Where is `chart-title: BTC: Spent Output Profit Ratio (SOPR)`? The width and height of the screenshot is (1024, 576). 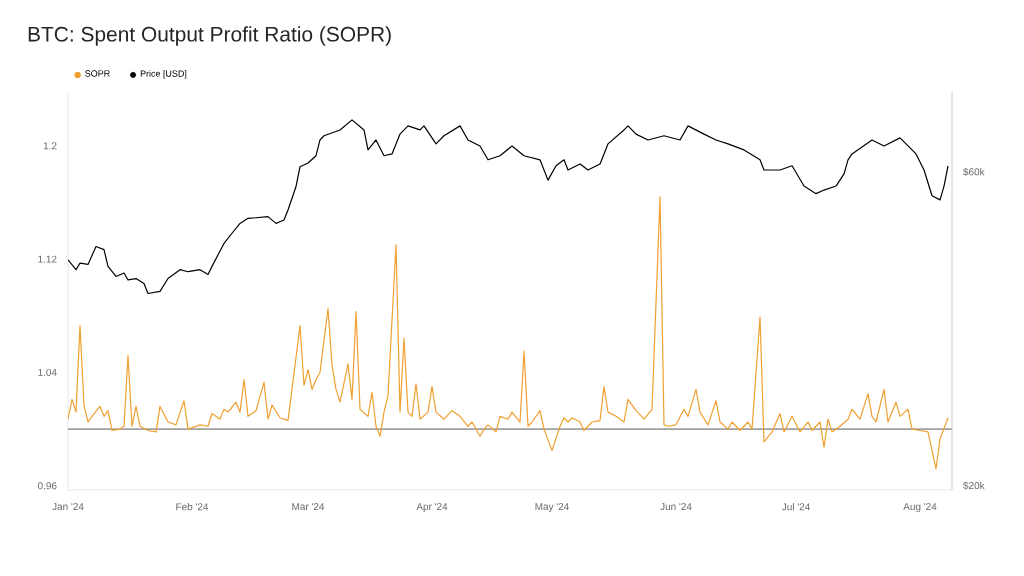 chart-title: BTC: Spent Output Profit Ratio (SOPR) is located at coordinates (209, 36).